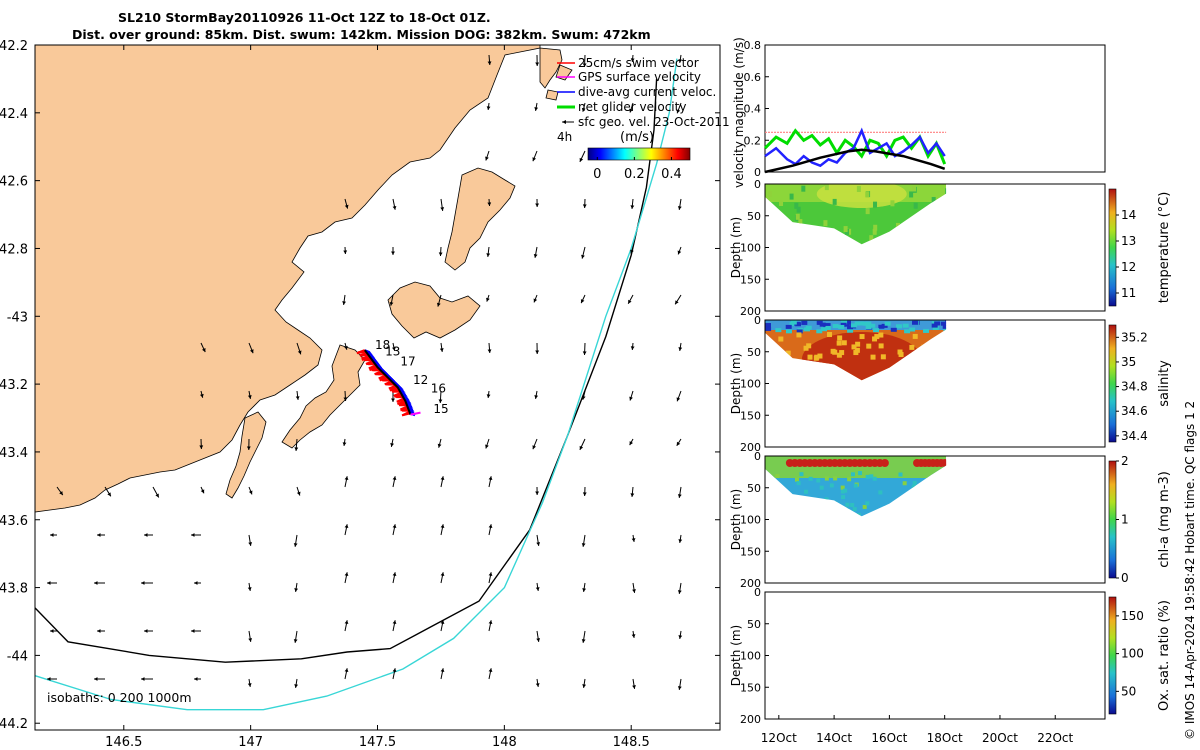 Image resolution: width=1200 pixels, height=750 pixels. What do you see at coordinates (1000, 738) in the screenshot?
I see `date-tick-label: 20Oct` at bounding box center [1000, 738].